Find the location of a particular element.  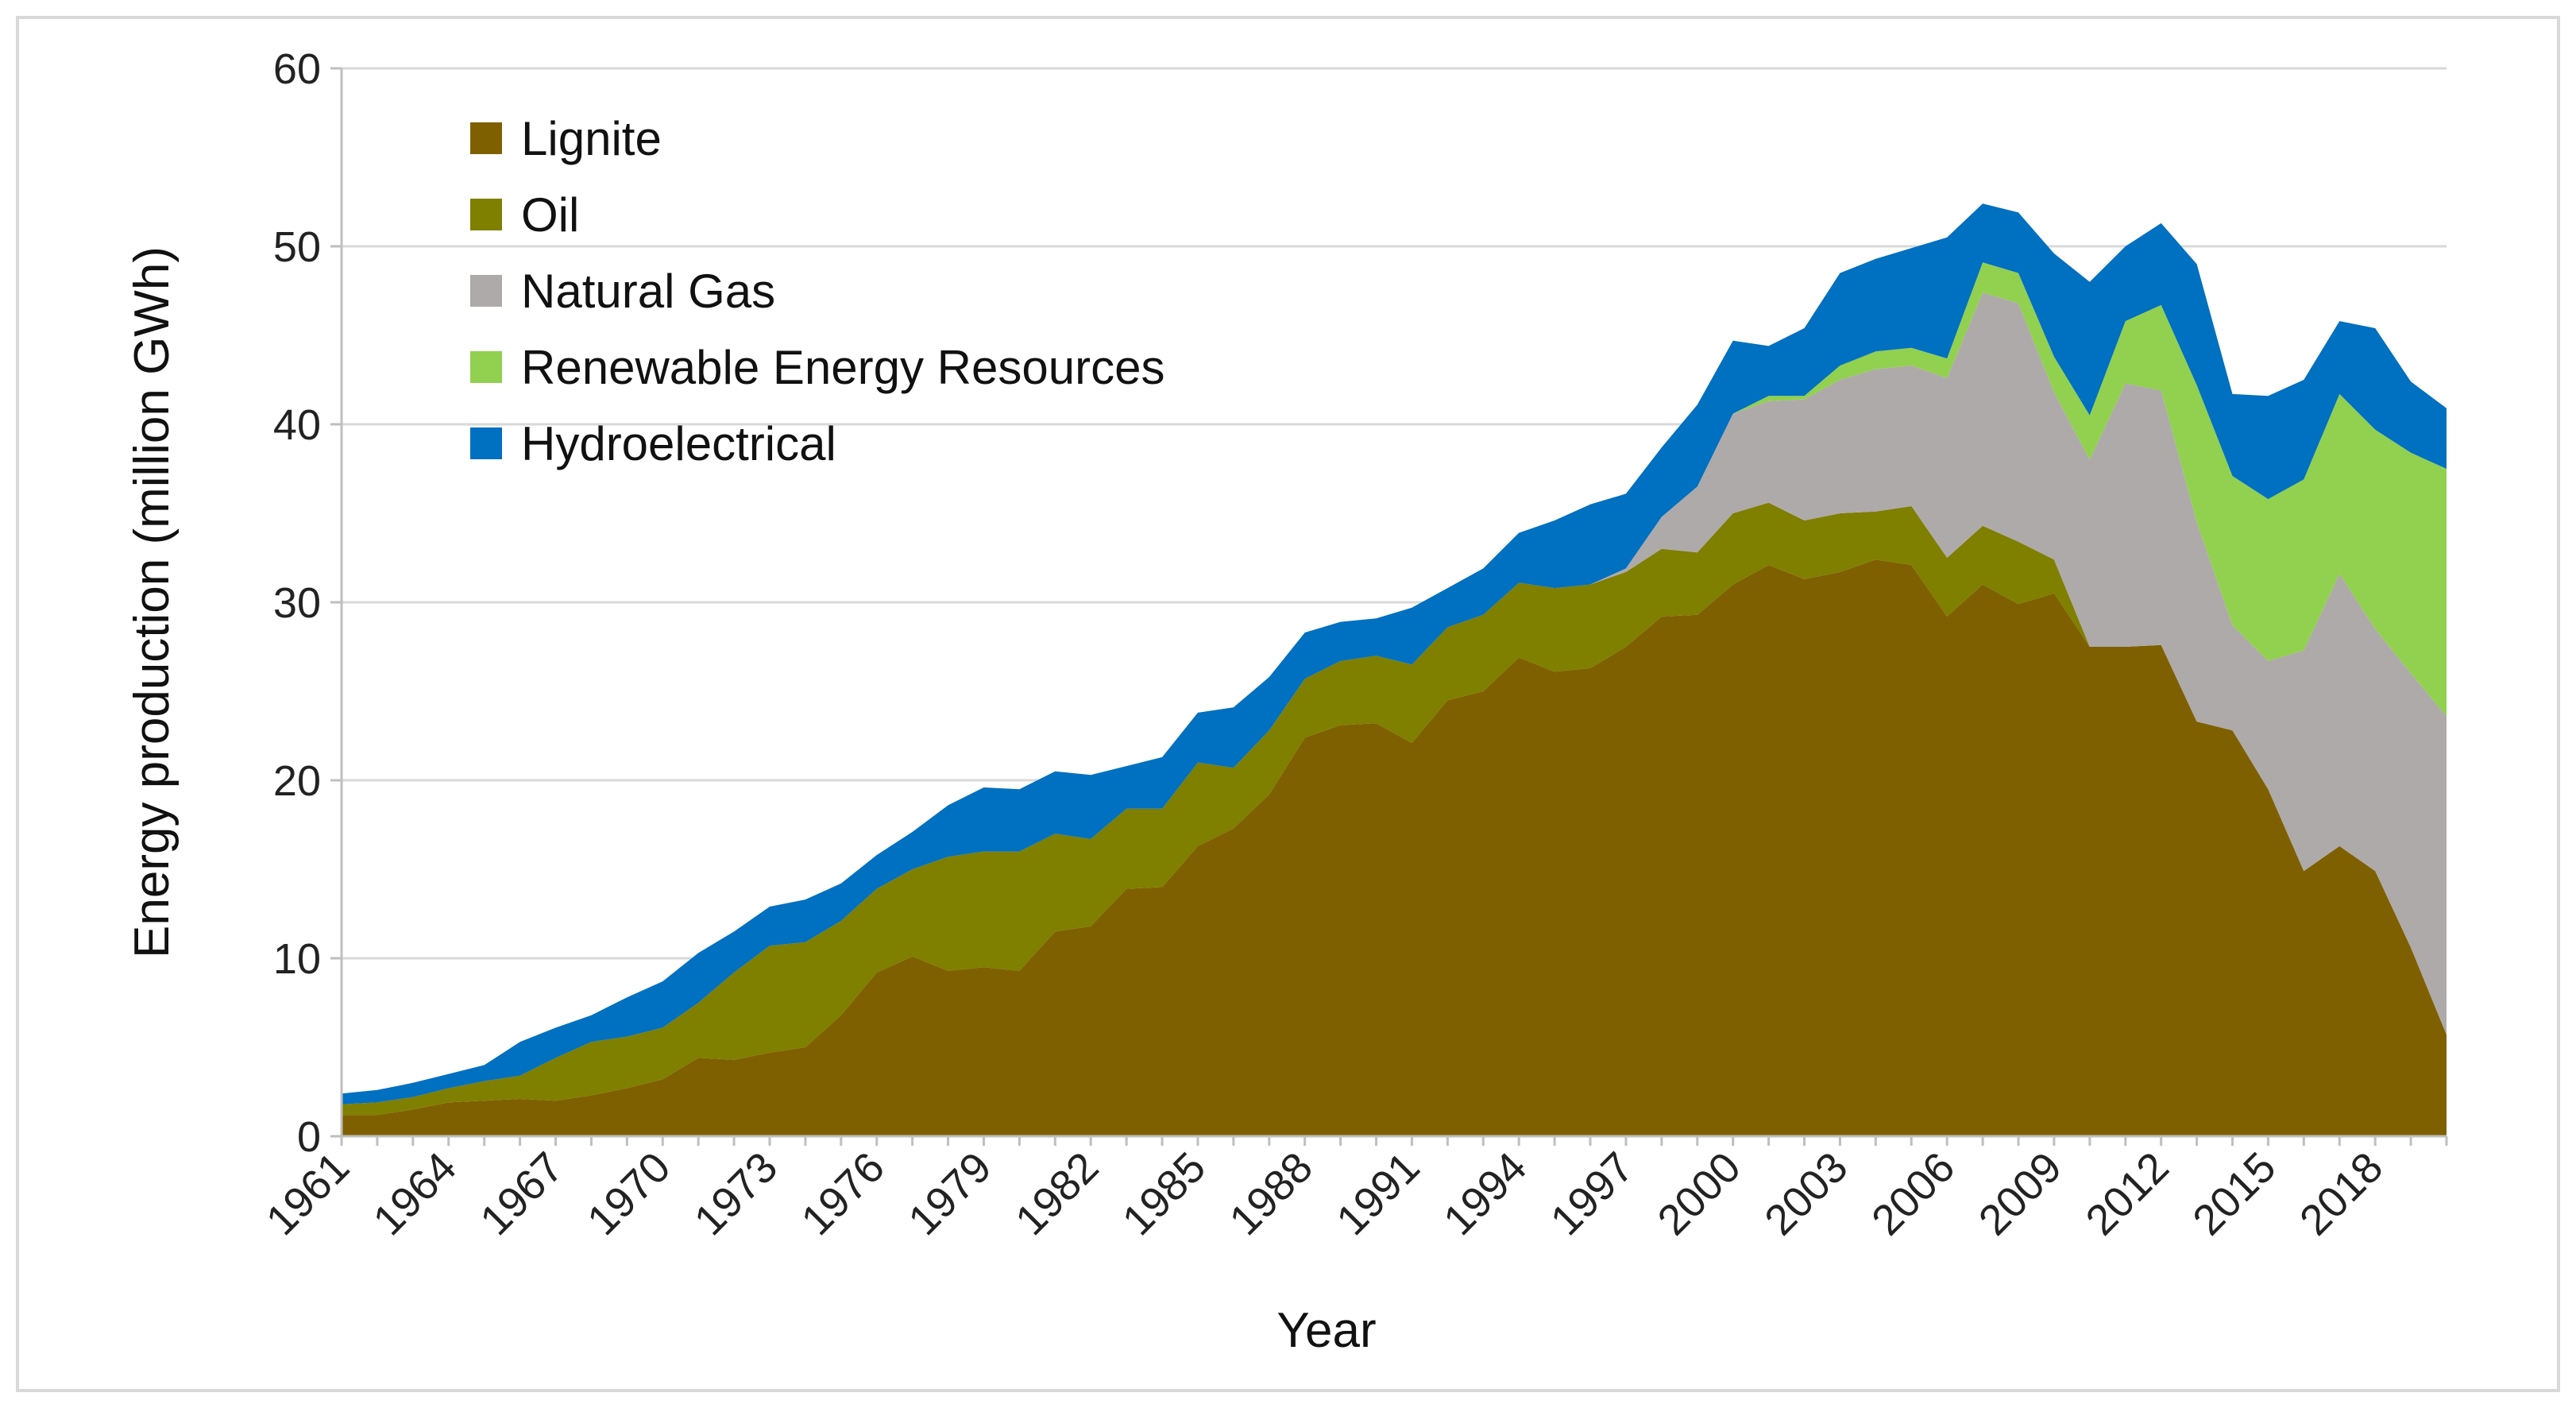

legend-label-lignite: Lignite is located at coordinates (591, 138).